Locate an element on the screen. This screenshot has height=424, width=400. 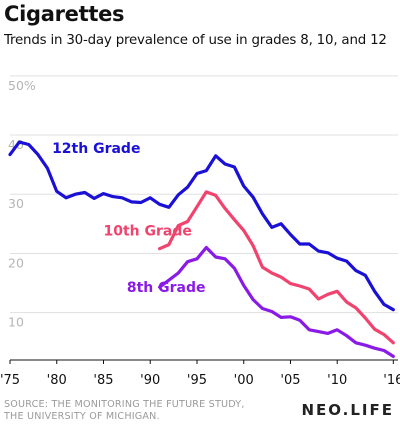
x-tick-label-1975: '75 is located at coordinates (10, 380).